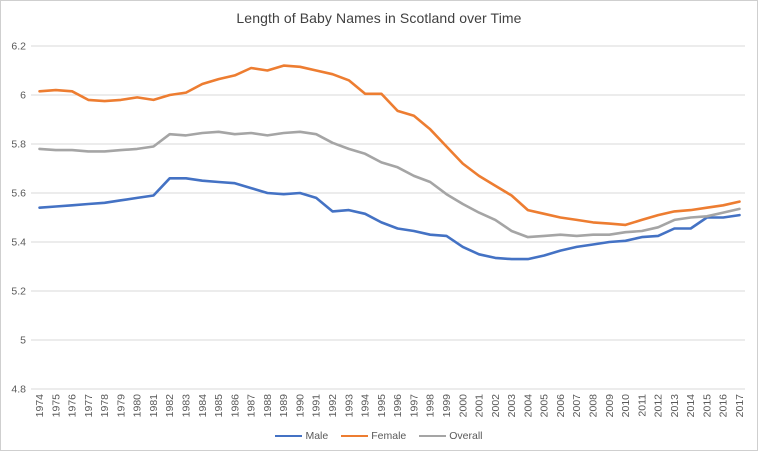  Describe the element at coordinates (561, 406) in the screenshot. I see `x-axis-tick-label: 2006` at that location.